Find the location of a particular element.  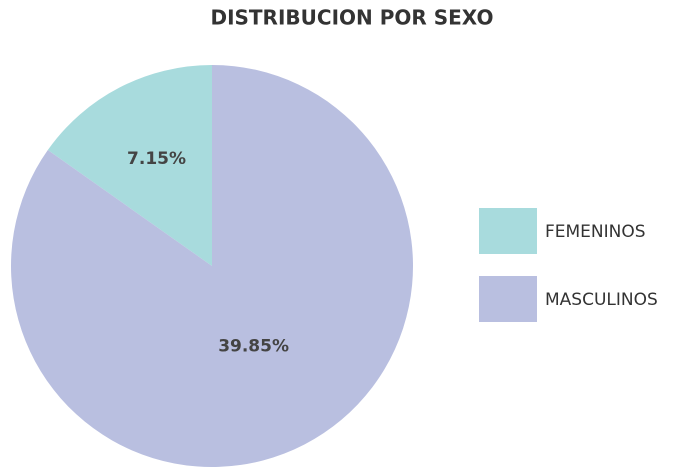

pie-slice is located at coordinates (129, 165).